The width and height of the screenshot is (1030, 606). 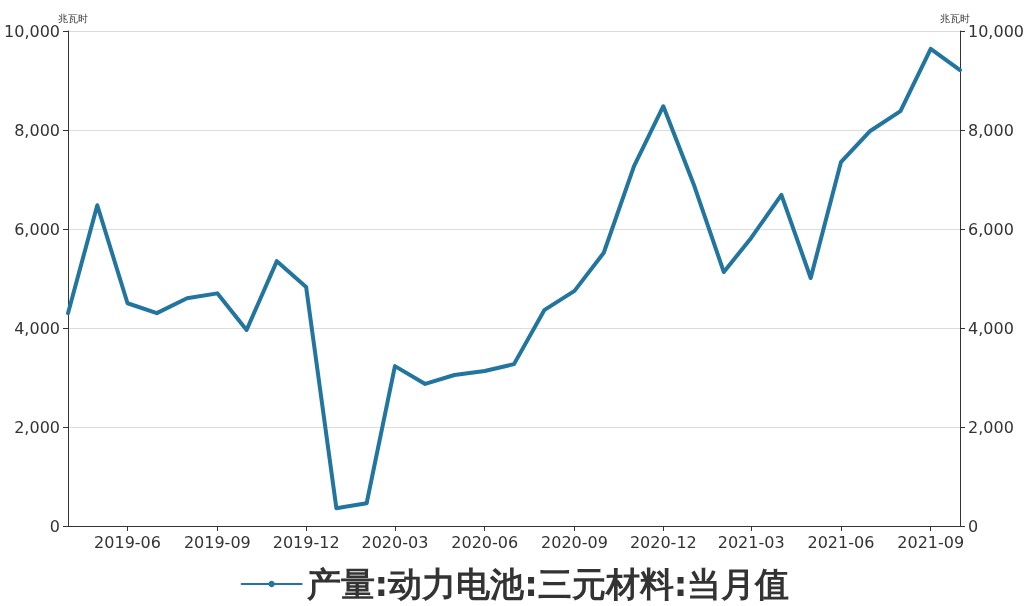 I want to click on y-tick-label: 10,000, so click(x=32, y=31).